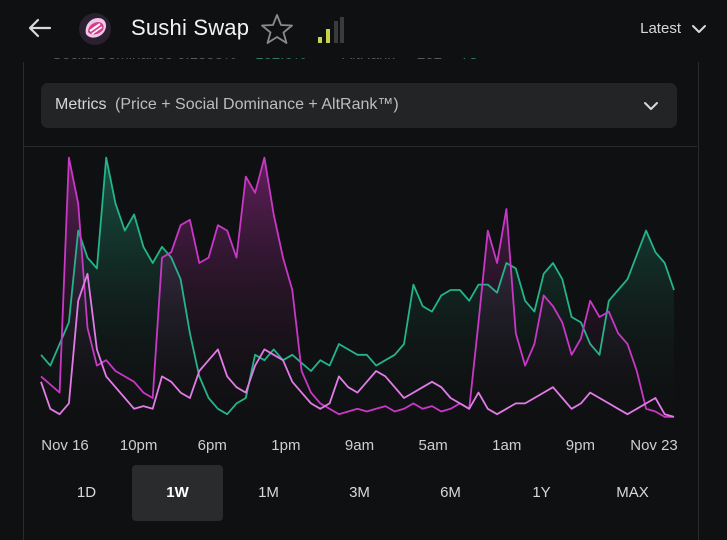 This screenshot has width=727, height=540. What do you see at coordinates (654, 445) in the screenshot?
I see `x-tick-label: Nov 23` at bounding box center [654, 445].